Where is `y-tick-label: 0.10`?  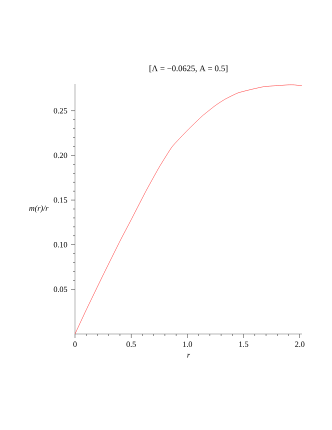
y-tick-label: 0.10 is located at coordinates (61, 245).